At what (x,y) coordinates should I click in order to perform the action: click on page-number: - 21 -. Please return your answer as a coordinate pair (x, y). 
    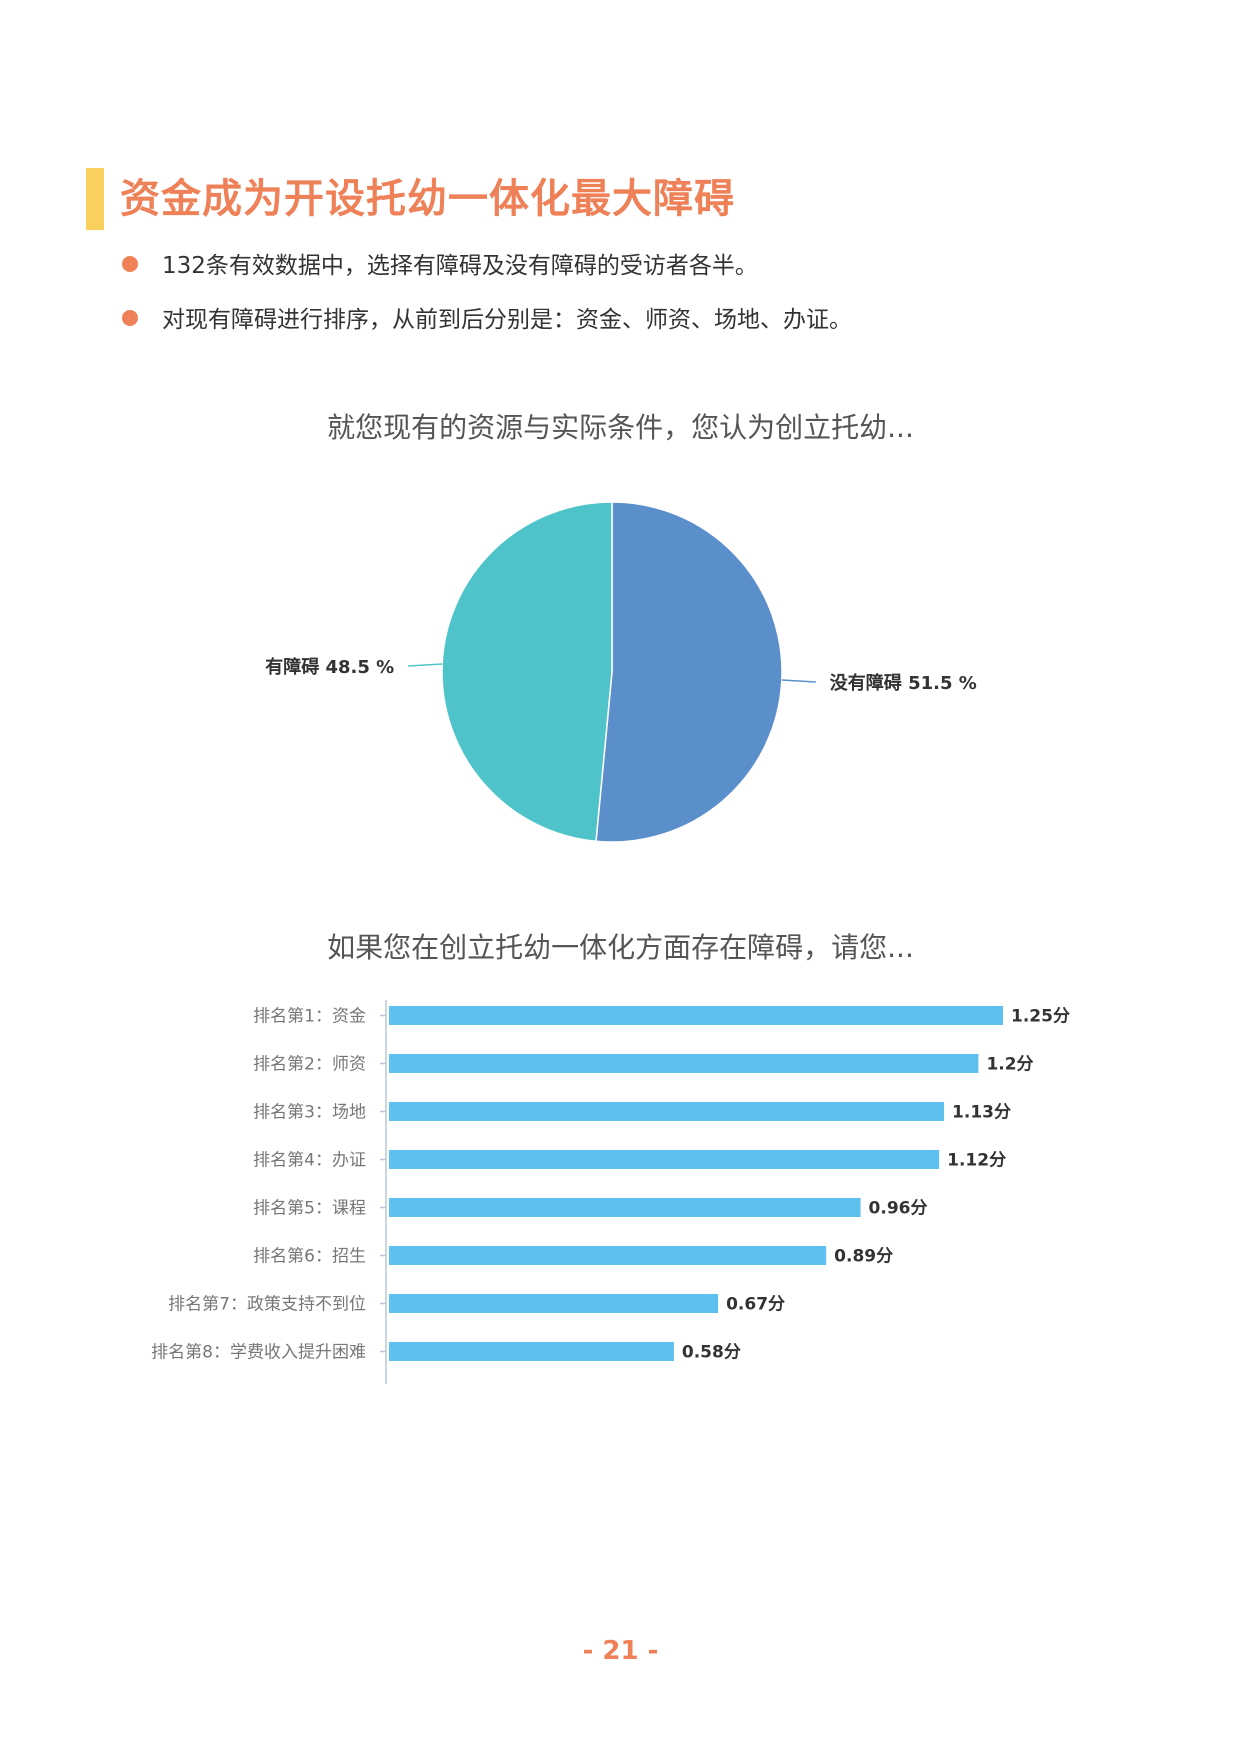
    Looking at the image, I should click on (620, 1651).